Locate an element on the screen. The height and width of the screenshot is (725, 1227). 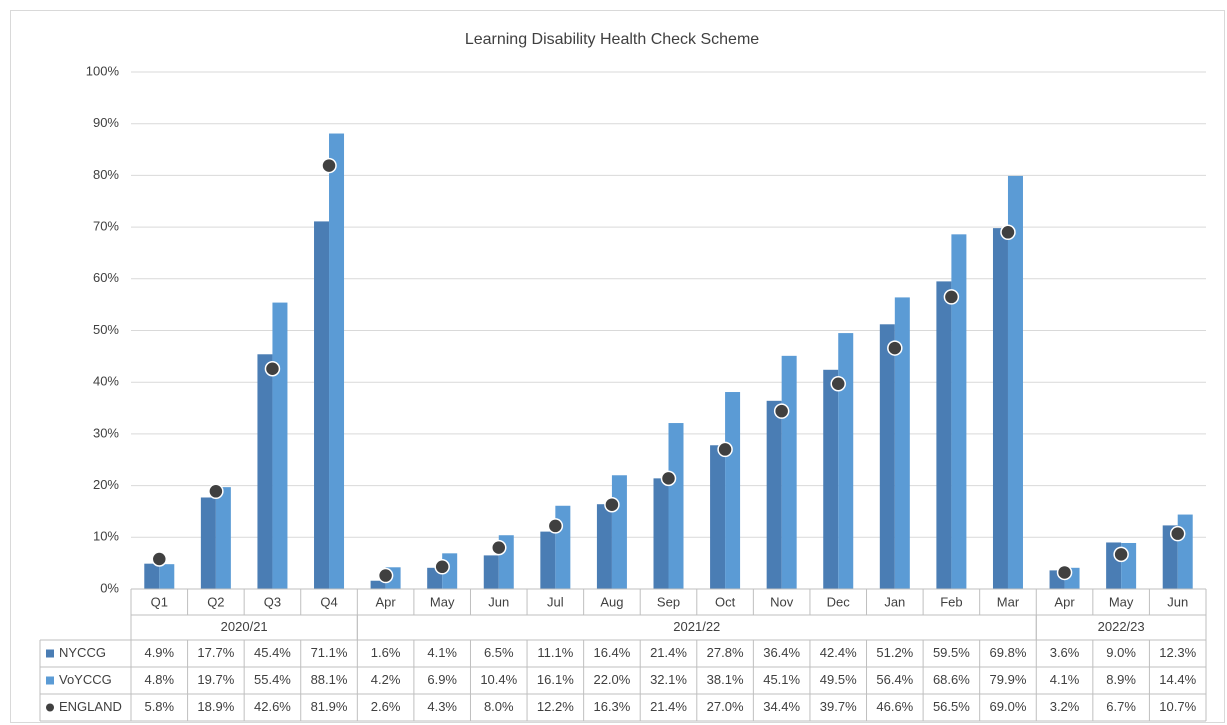
table-cell: 88.1% is located at coordinates (329, 679).